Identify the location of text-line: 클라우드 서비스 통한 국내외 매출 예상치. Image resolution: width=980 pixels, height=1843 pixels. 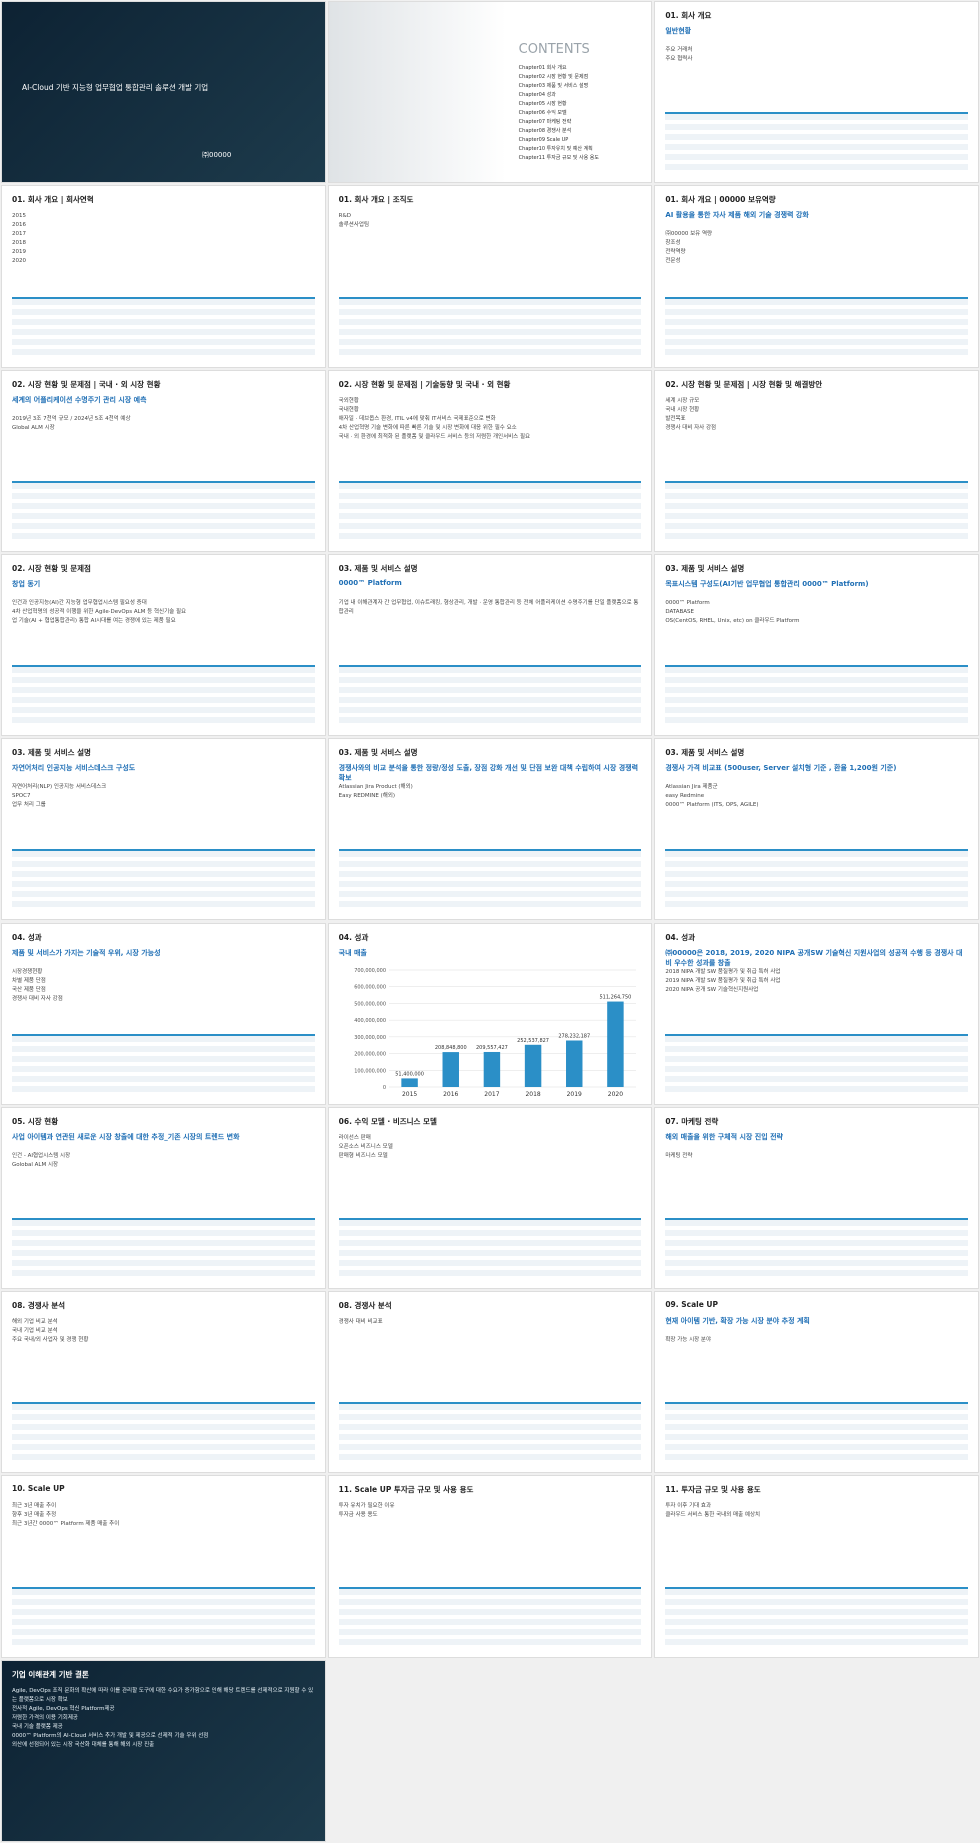
(713, 1515).